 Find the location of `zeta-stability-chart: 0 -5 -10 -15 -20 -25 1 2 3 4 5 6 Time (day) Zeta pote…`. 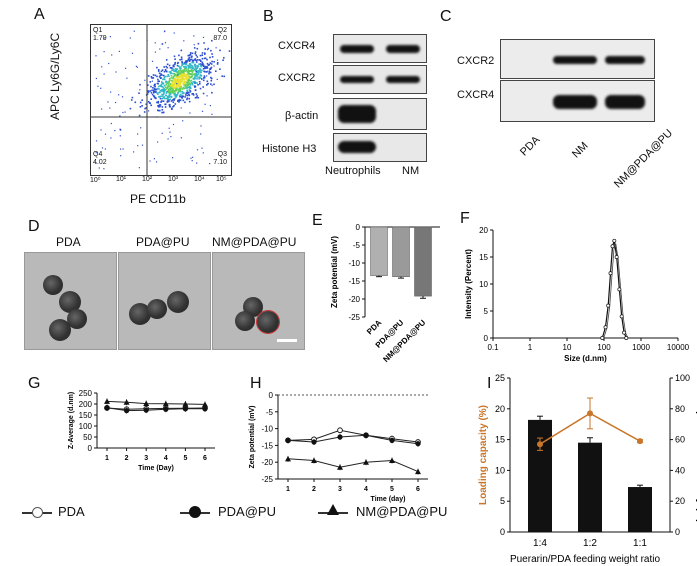

zeta-stability-chart: 0 -5 -10 -15 -20 -25 1 2 3 4 5 6 Time (day) Zeta pote… is located at coordinates (338, 447).